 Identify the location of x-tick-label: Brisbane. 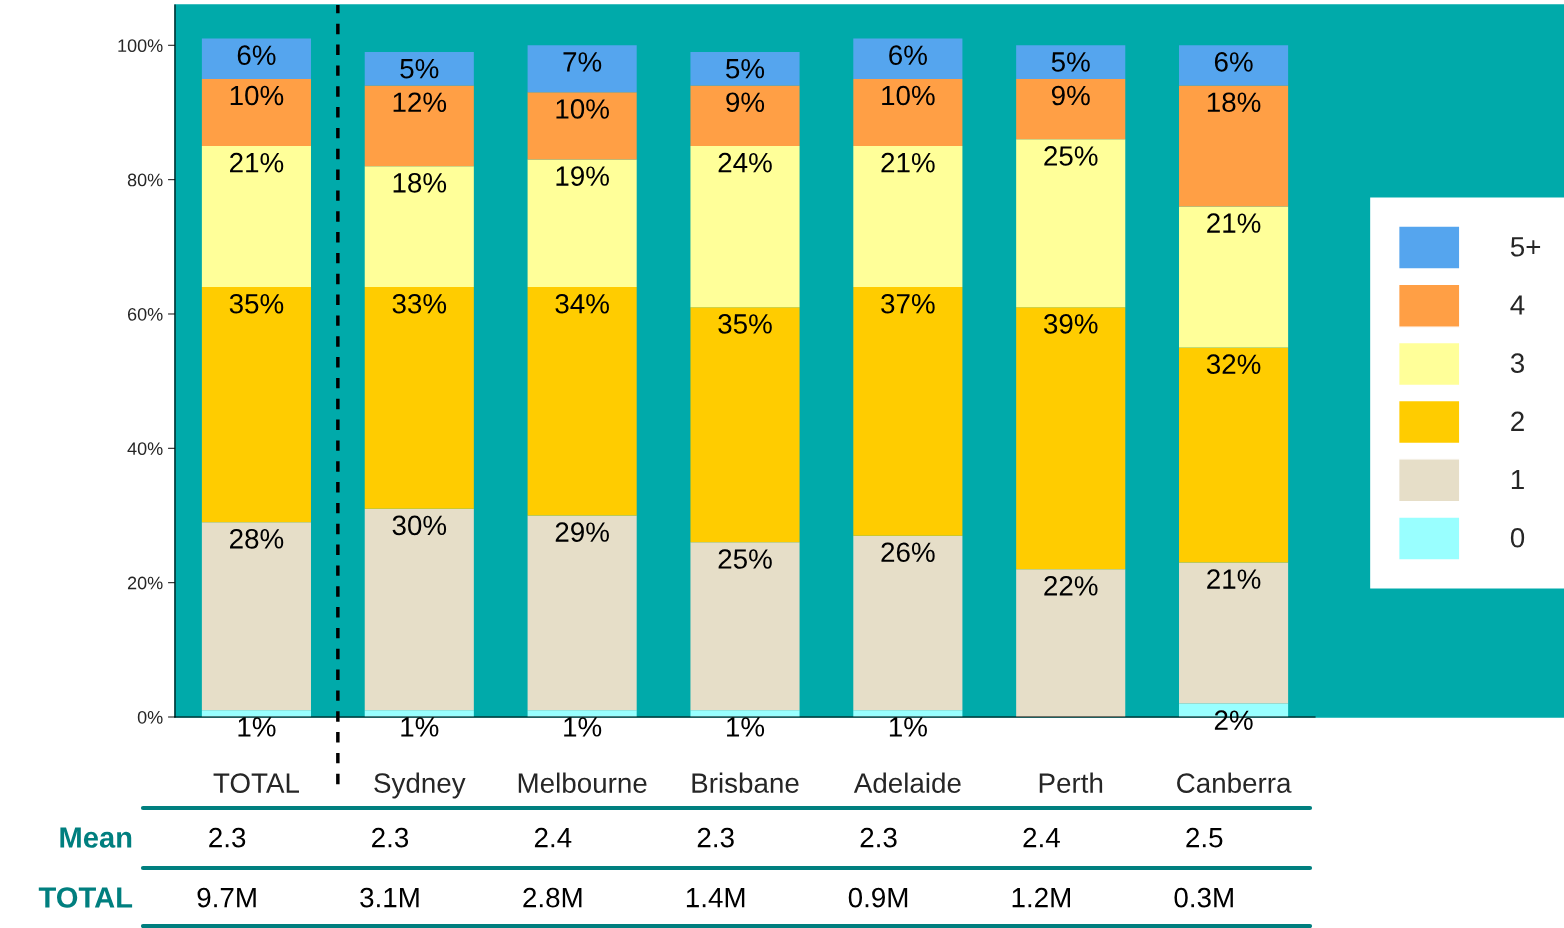
(745, 782).